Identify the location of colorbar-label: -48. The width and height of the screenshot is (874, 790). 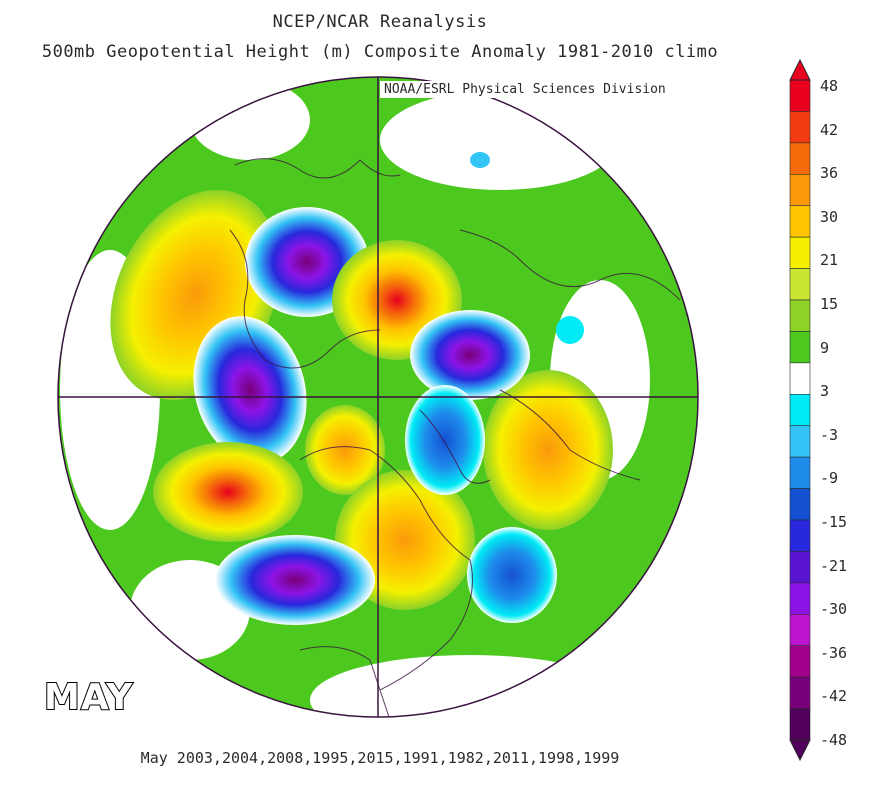
(834, 740).